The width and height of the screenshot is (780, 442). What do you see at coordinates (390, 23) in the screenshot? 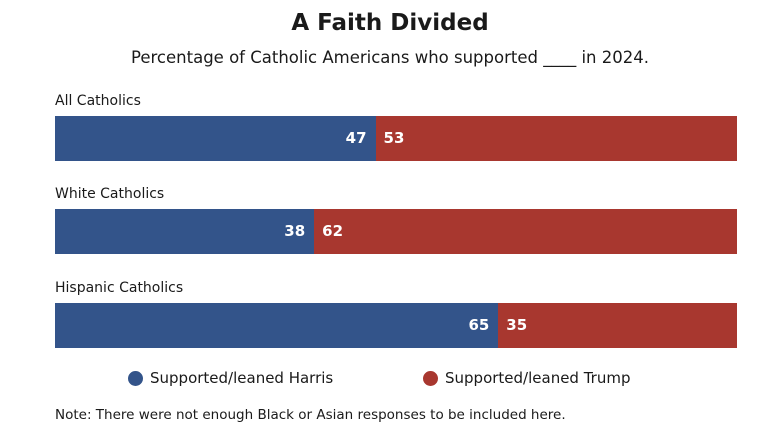
I see `chart-title: A Faith Divided` at bounding box center [390, 23].